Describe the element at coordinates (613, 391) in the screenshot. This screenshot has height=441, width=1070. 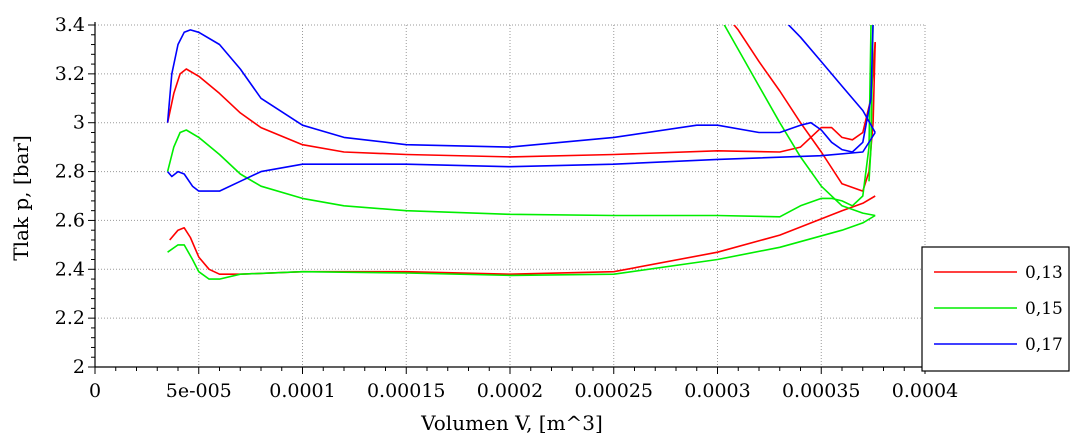
I see `x-tick-label: 0.00025` at that location.